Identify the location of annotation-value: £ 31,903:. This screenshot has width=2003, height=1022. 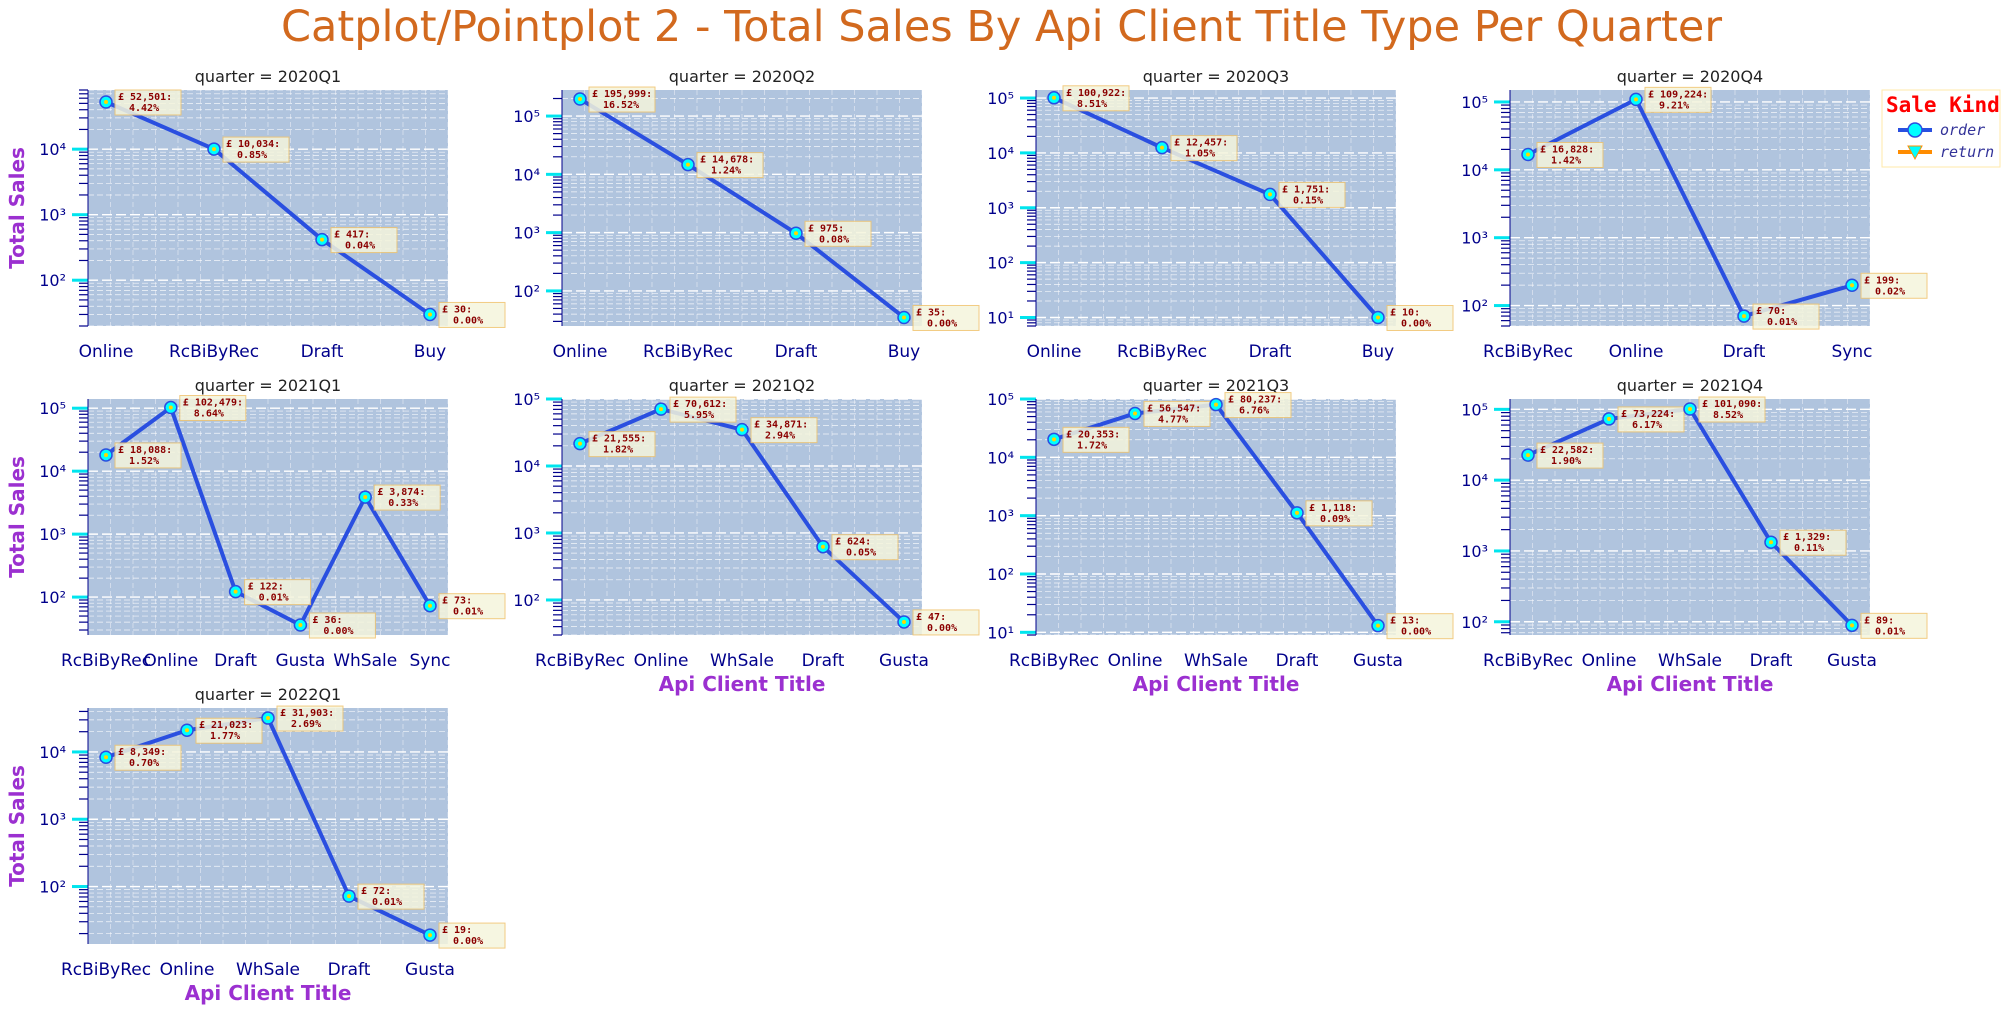
(307, 713).